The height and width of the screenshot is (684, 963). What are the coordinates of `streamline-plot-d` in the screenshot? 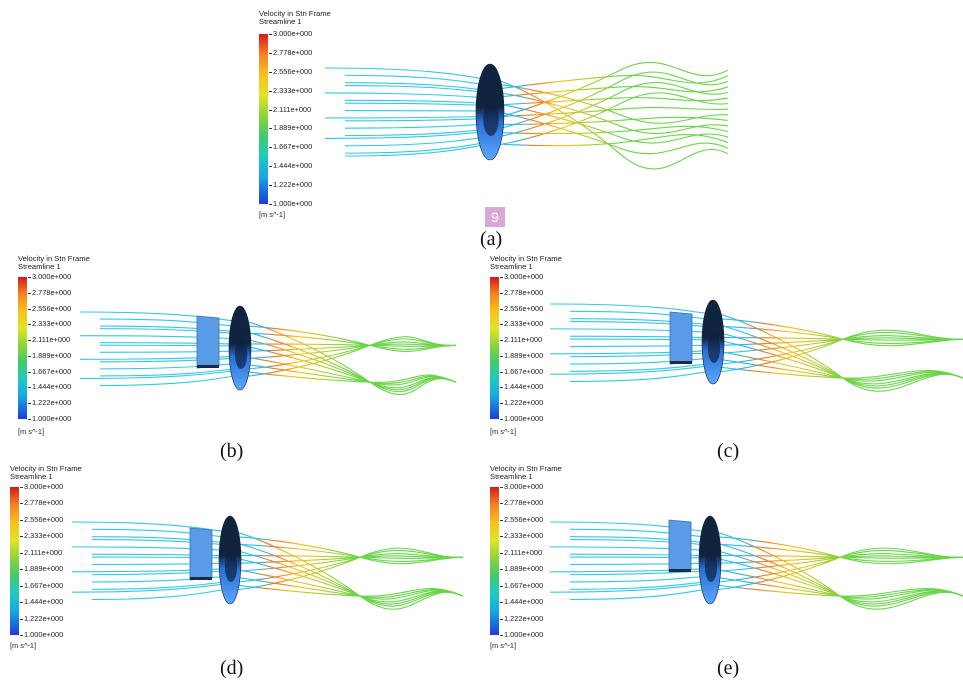 It's located at (267, 562).